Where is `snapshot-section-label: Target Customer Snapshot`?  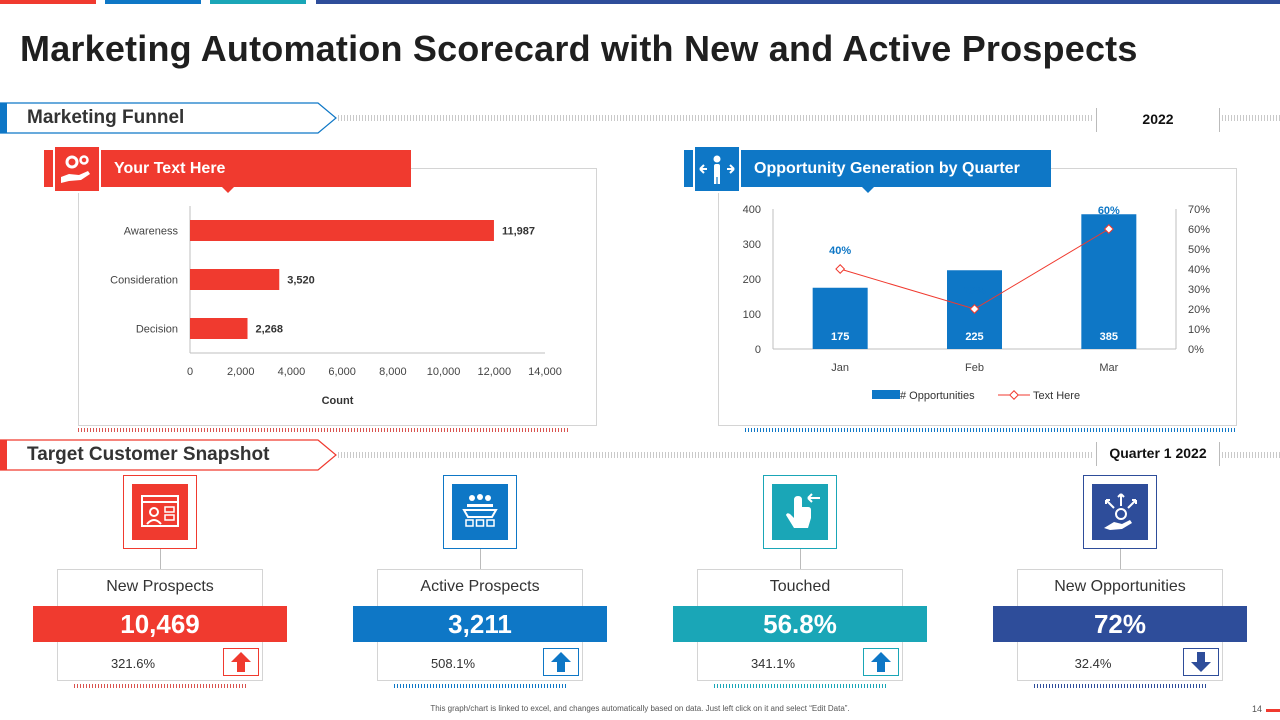 snapshot-section-label: Target Customer Snapshot is located at coordinates (148, 454).